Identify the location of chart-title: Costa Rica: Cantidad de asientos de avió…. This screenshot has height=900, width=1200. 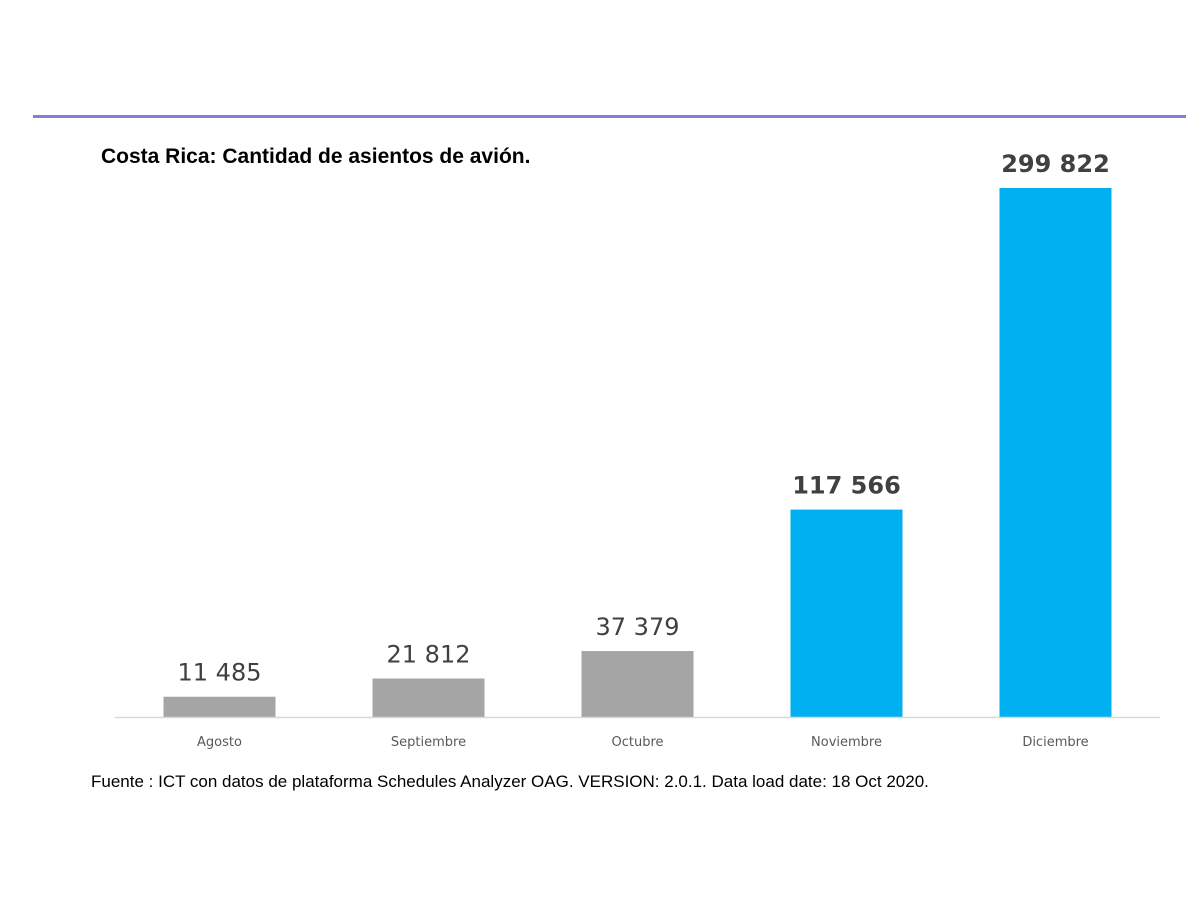
(316, 156).